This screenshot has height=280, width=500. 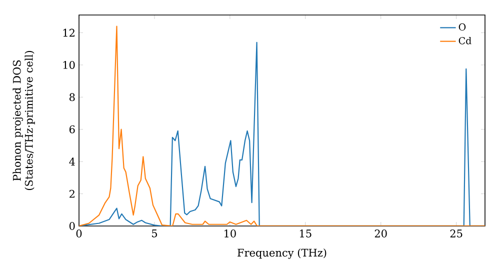 What do you see at coordinates (72, 194) in the screenshot?
I see `y-tick-label: 2` at bounding box center [72, 194].